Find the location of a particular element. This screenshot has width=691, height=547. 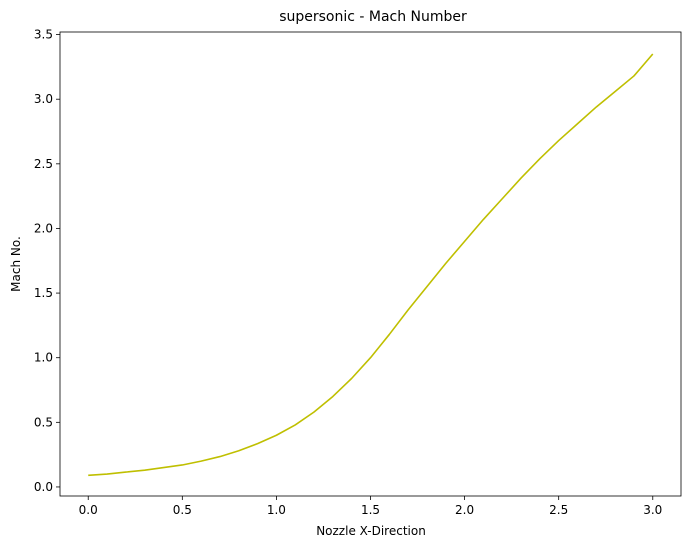

chart-title: supersonic - Mach Number is located at coordinates (373, 17).